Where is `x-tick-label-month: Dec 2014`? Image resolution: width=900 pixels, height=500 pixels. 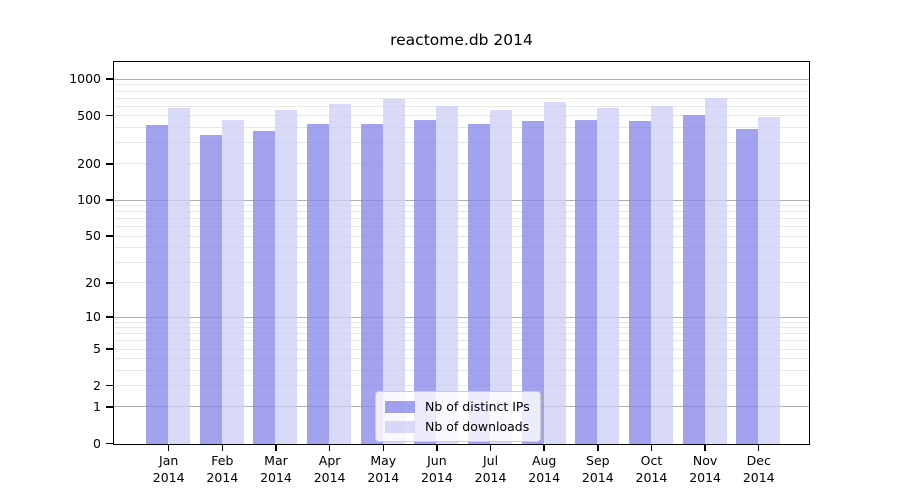 x-tick-label-month: Dec 2014 is located at coordinates (758, 469).